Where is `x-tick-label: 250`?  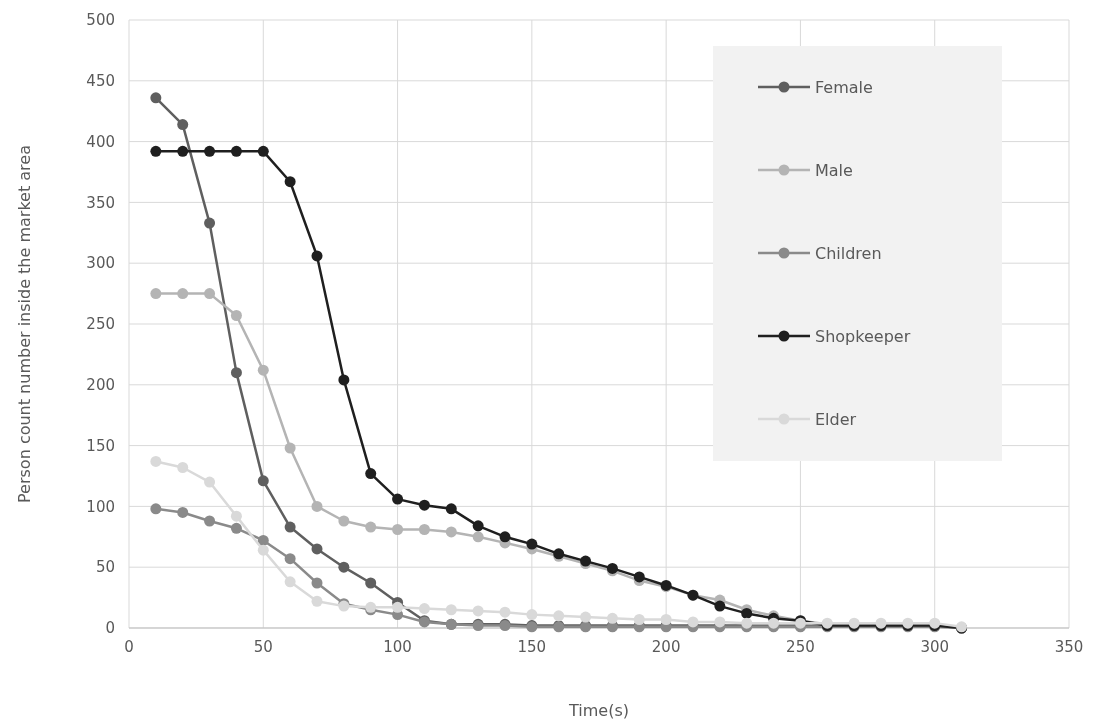 x-tick-label: 250 is located at coordinates (800, 647).